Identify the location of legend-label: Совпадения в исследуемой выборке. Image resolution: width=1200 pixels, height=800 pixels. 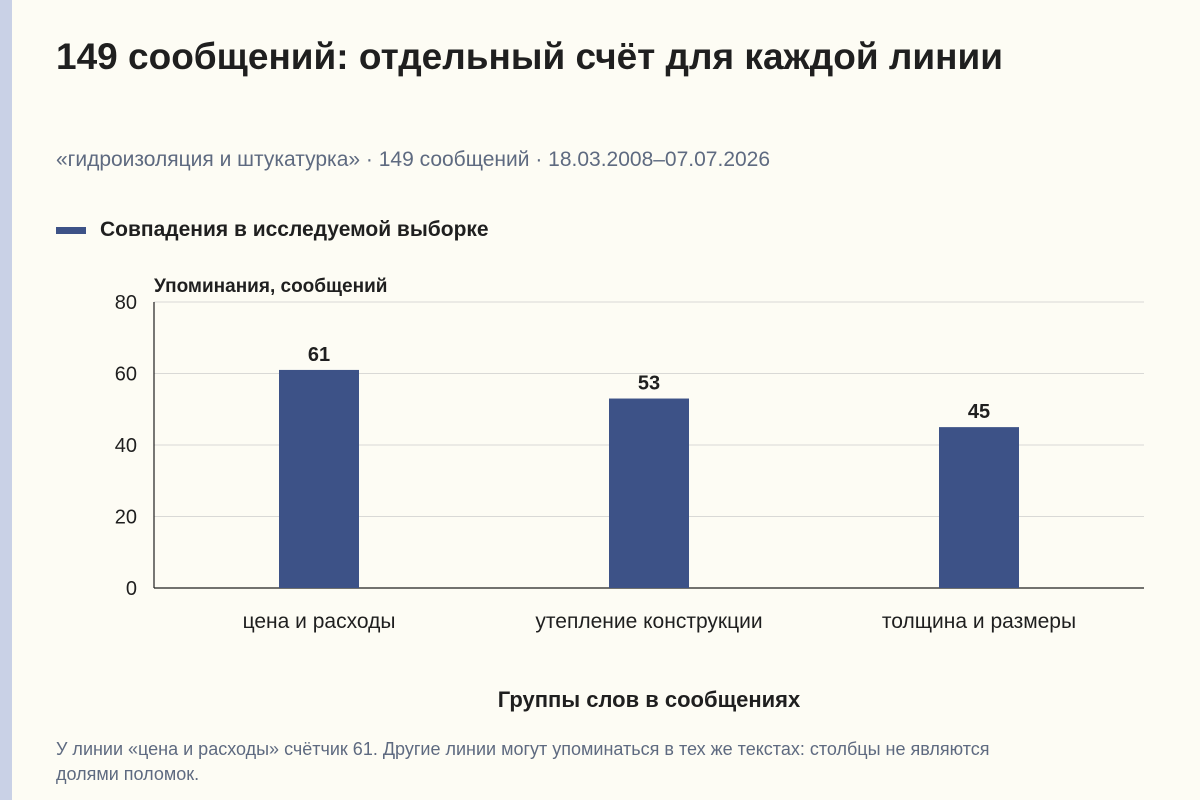
(294, 229).